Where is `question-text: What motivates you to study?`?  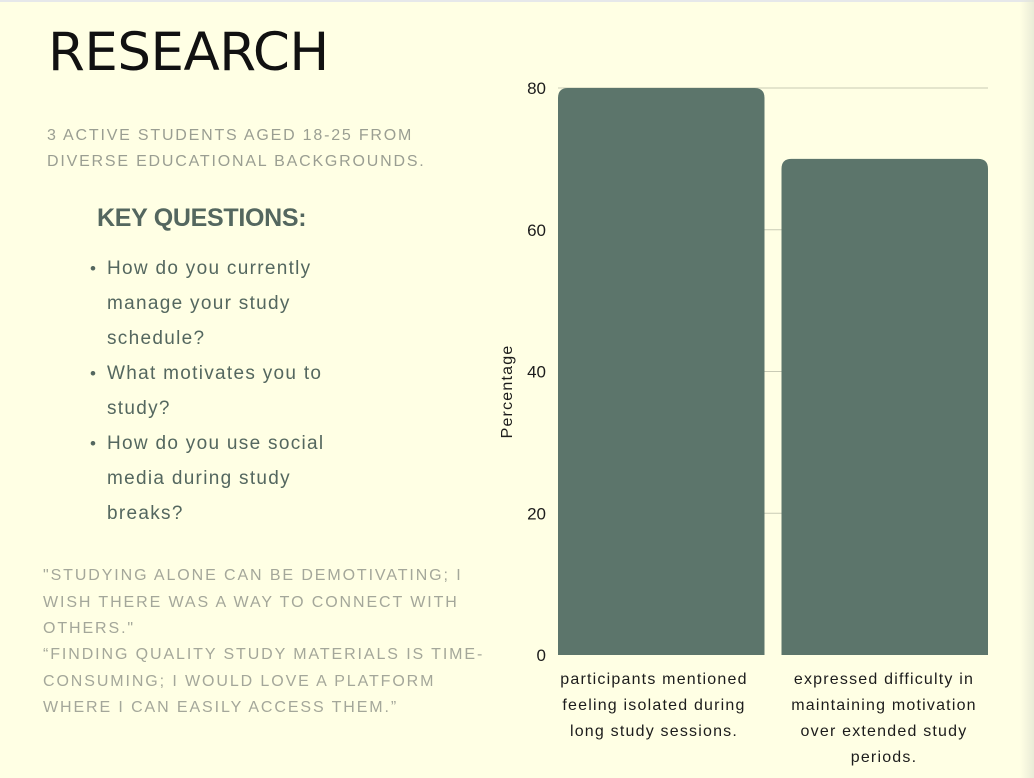
question-text: What motivates you to study? is located at coordinates (215, 391).